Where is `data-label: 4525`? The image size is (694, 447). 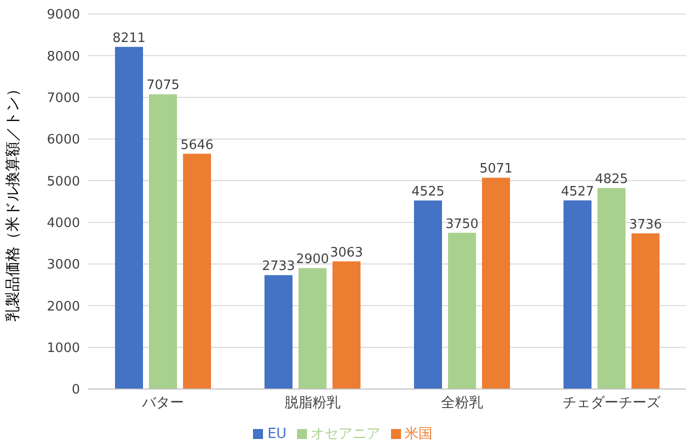 data-label: 4525 is located at coordinates (428, 192).